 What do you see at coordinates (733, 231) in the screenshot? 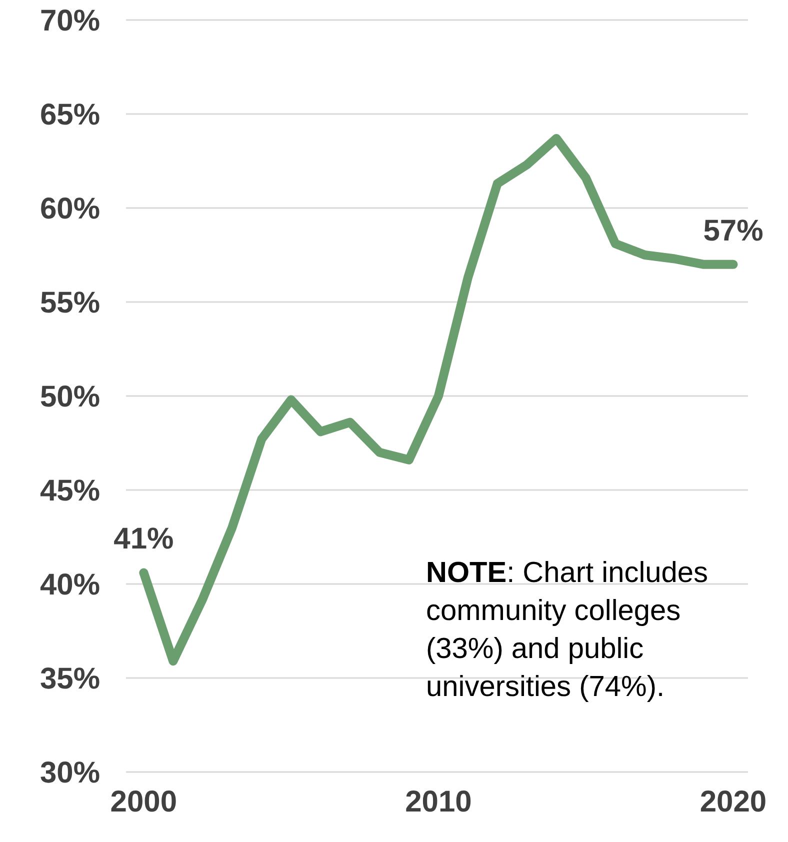
I see `annotation: 57%` at bounding box center [733, 231].